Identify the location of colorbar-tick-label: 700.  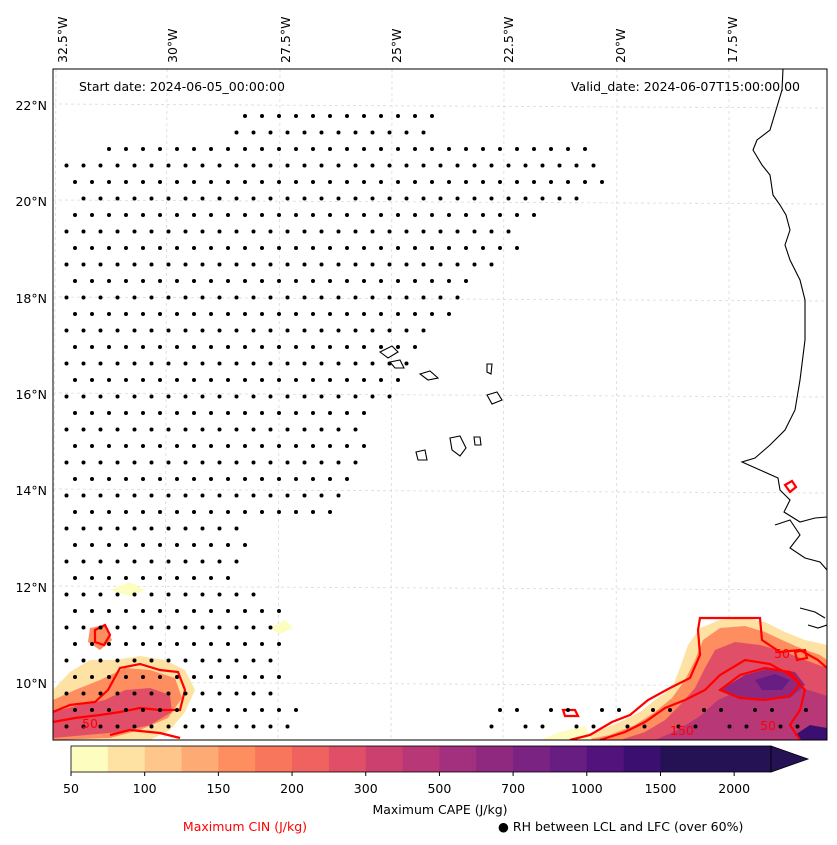
(513, 788).